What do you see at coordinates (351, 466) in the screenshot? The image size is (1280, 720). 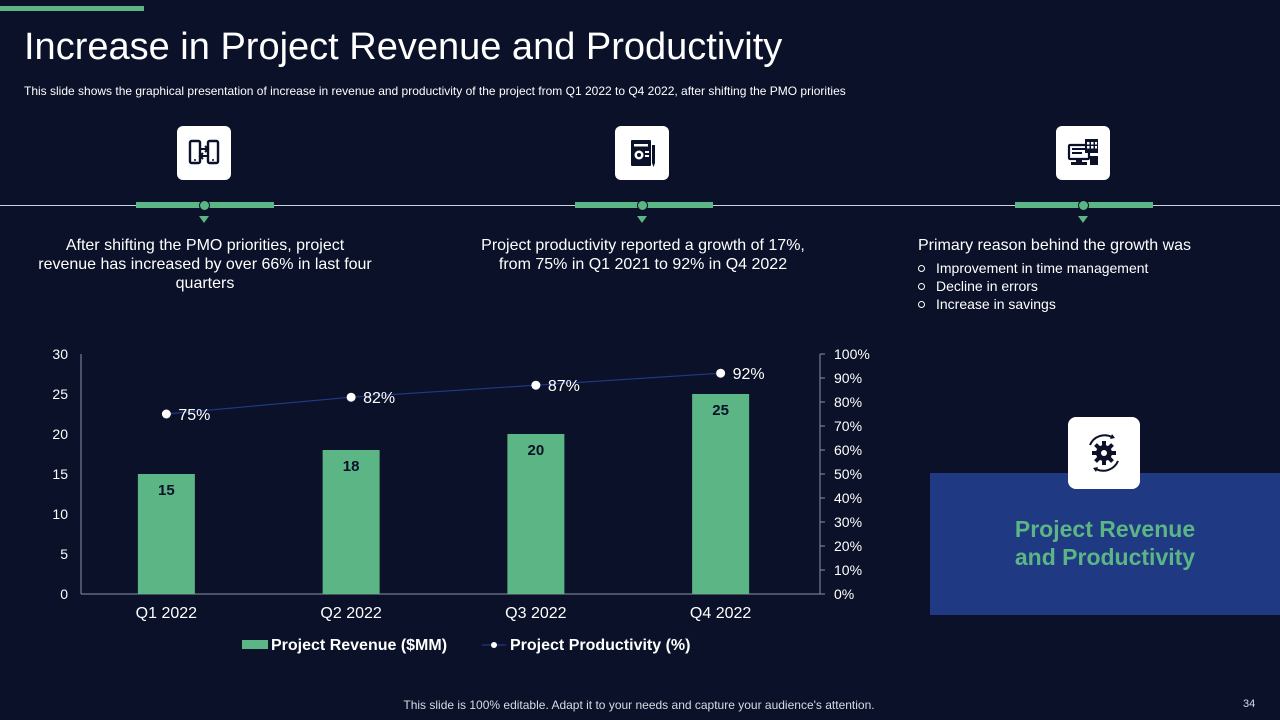 I see `revenue-bar-label: 18` at bounding box center [351, 466].